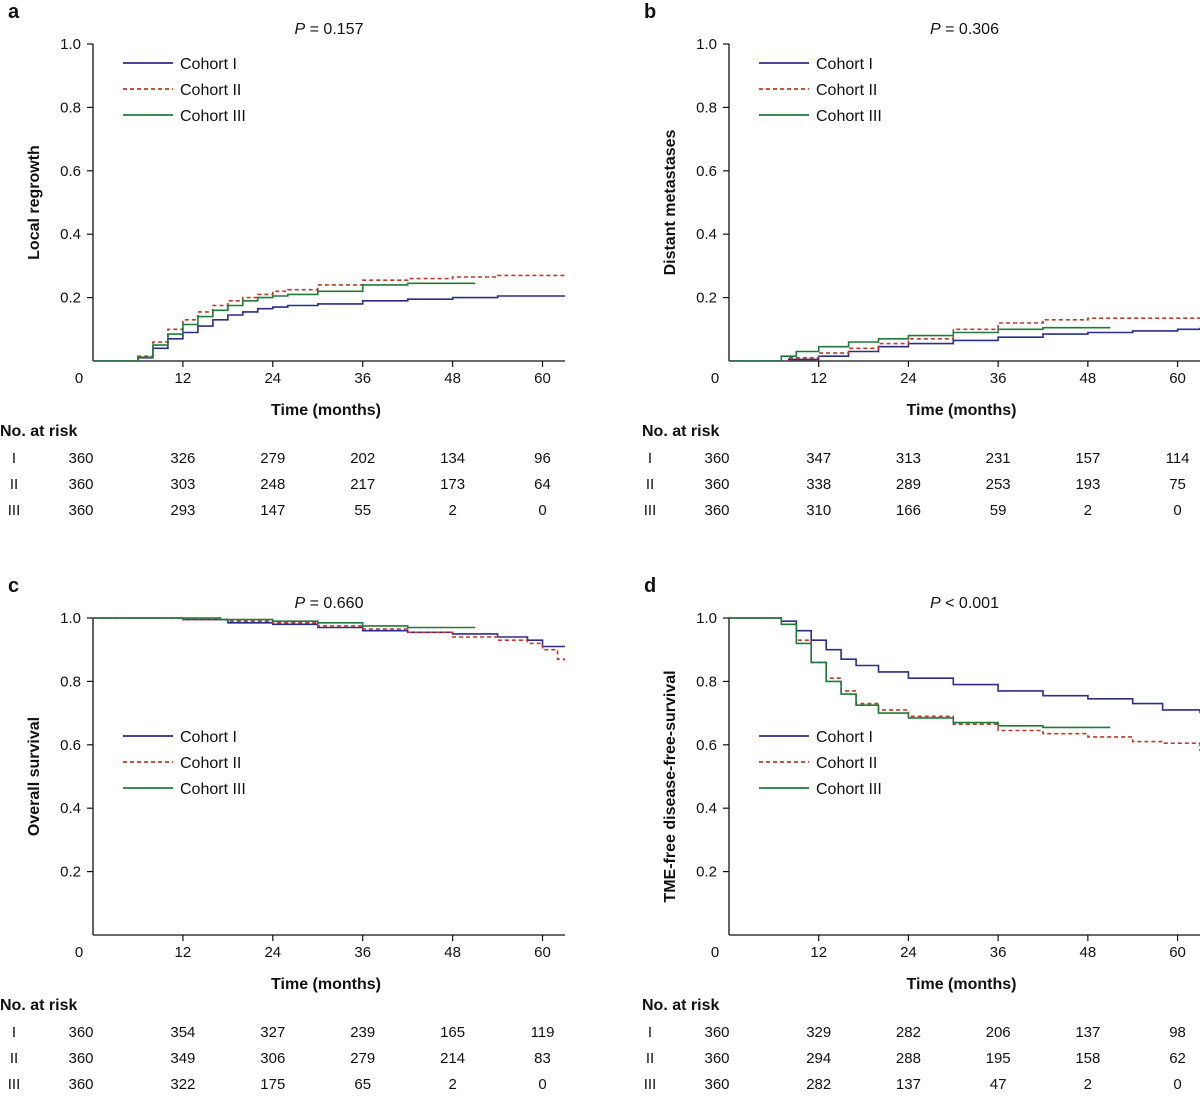  I want to click on risk-cell: 147, so click(272, 510).